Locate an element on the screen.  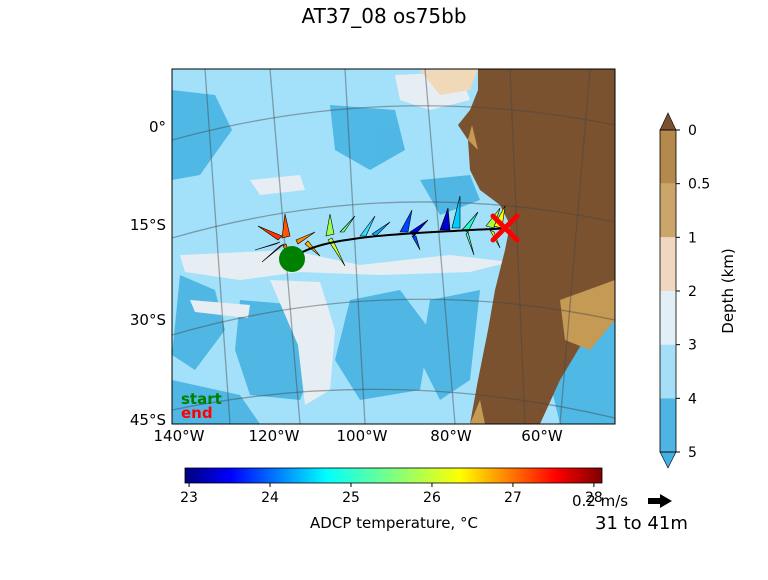
start-label: start is located at coordinates (201, 399).